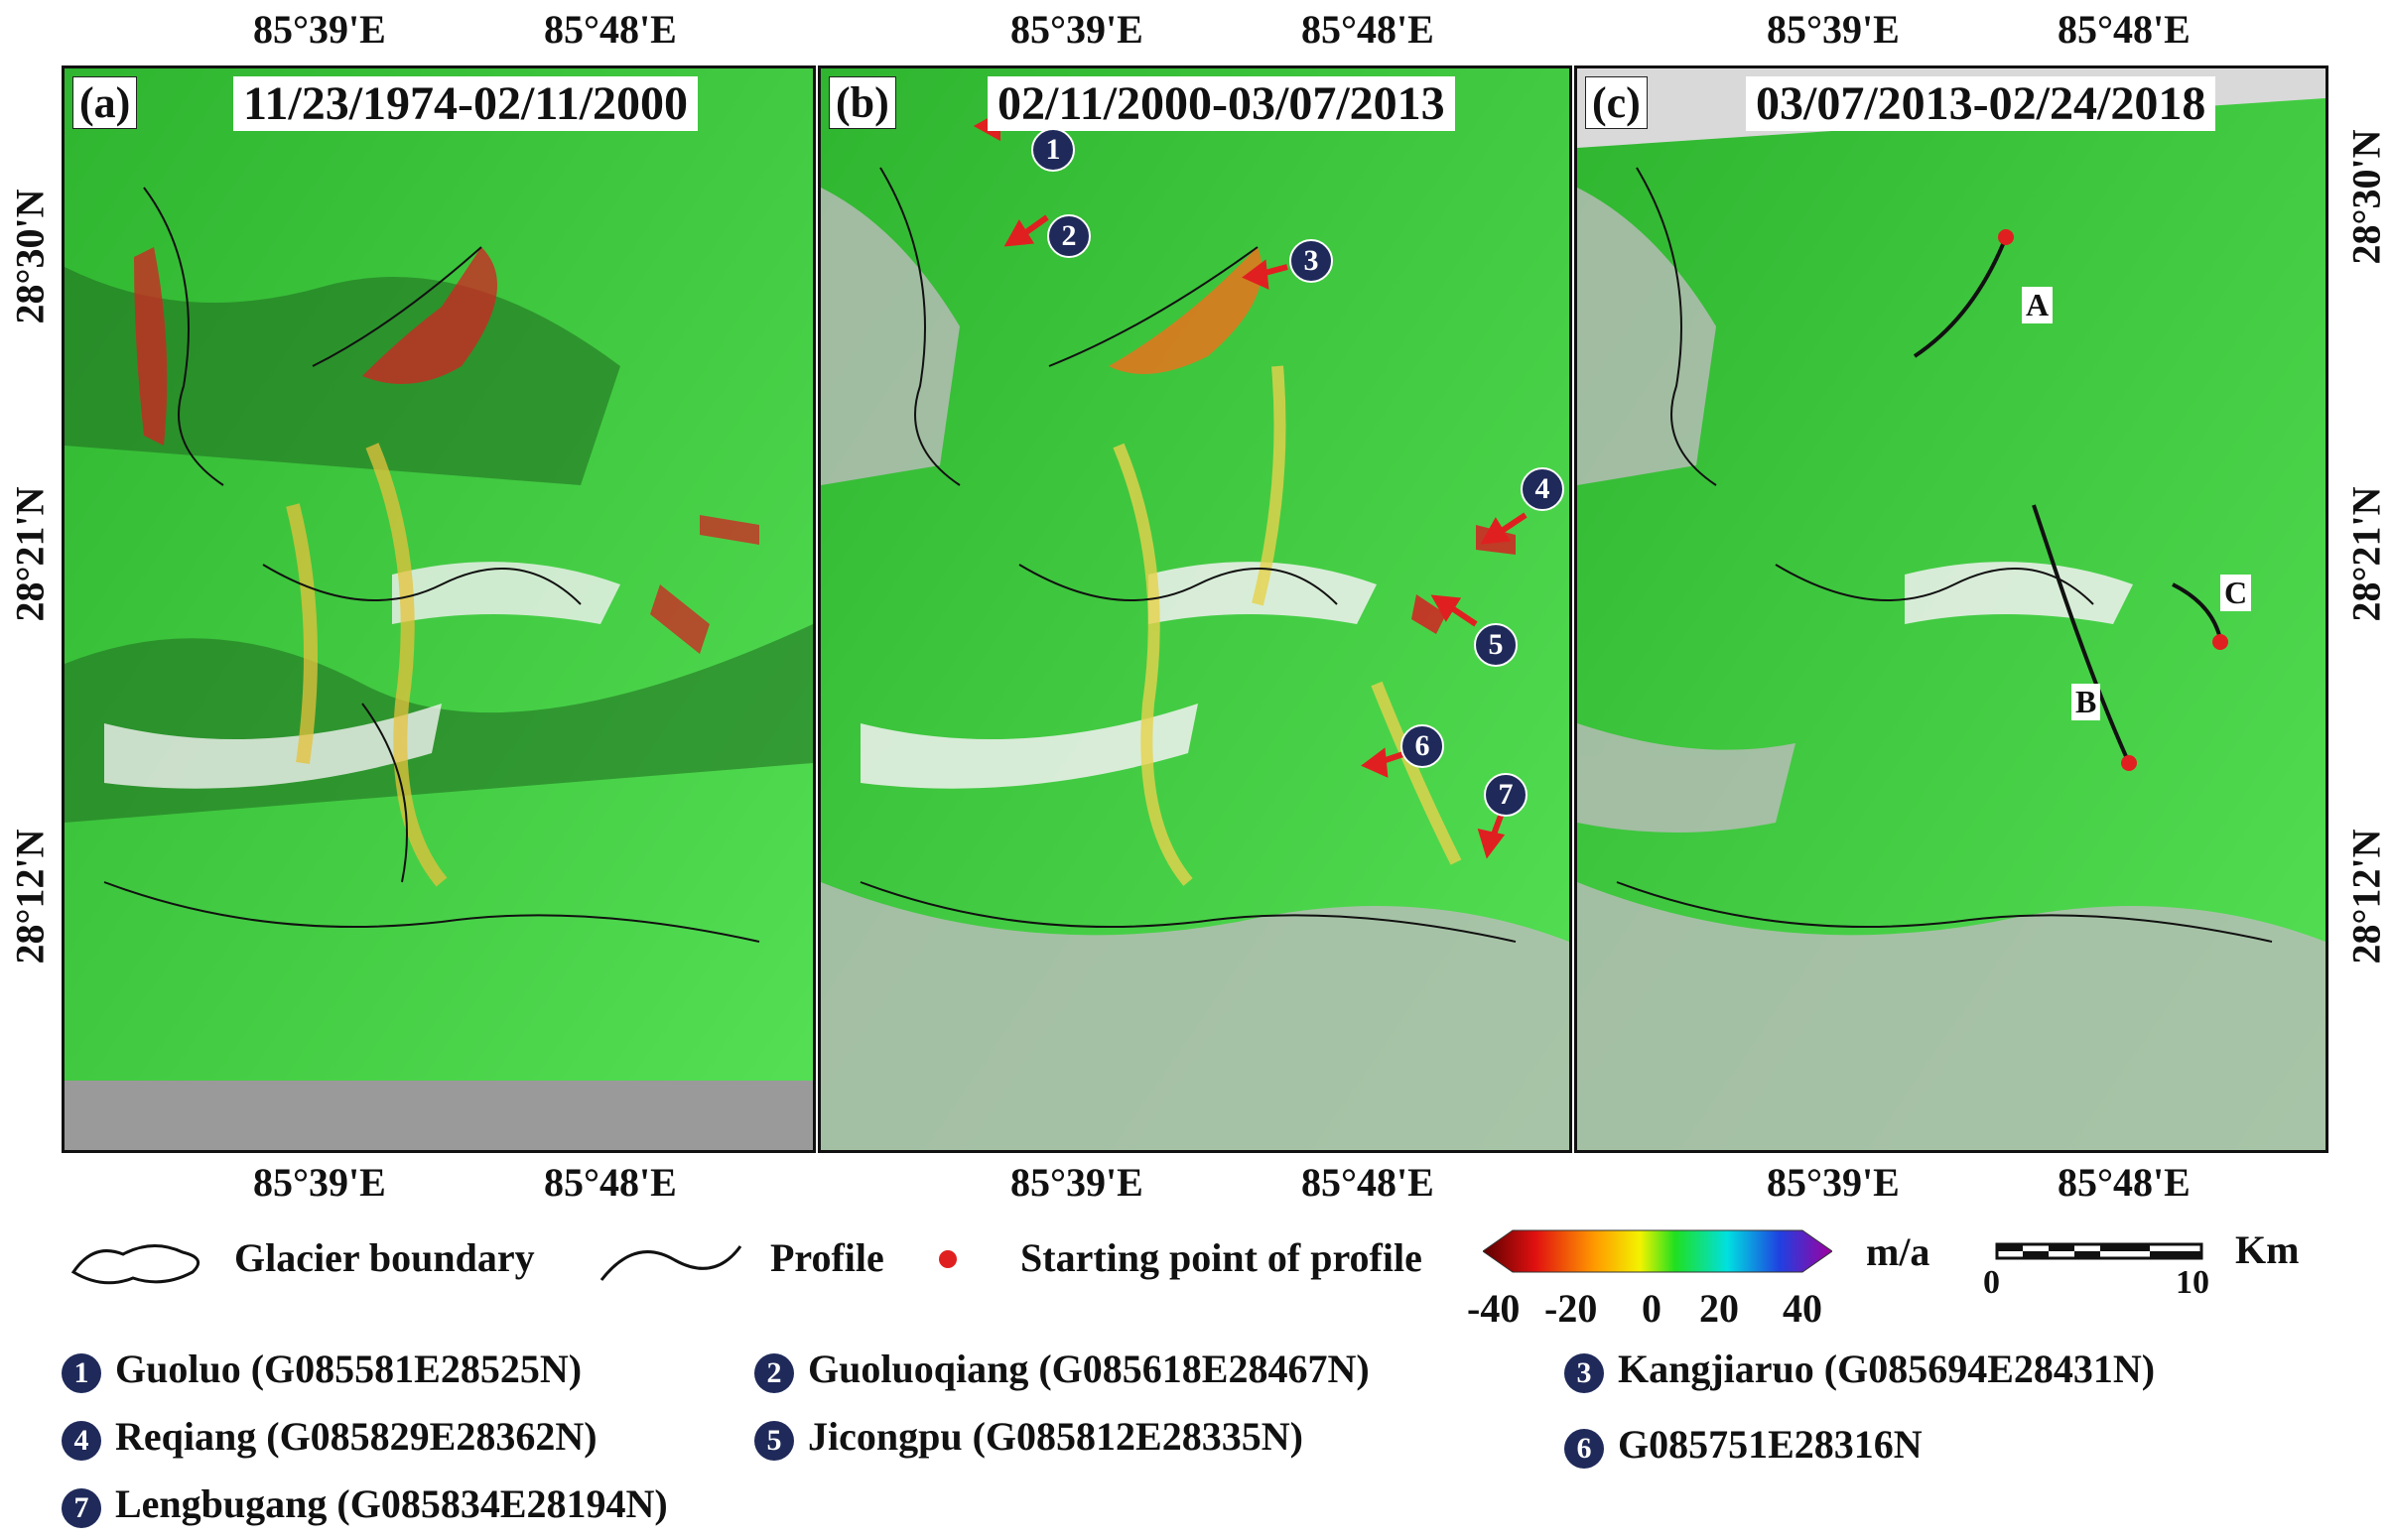  What do you see at coordinates (30, 554) in the screenshot?
I see `lat-label-left-2: 28°21'N` at bounding box center [30, 554].